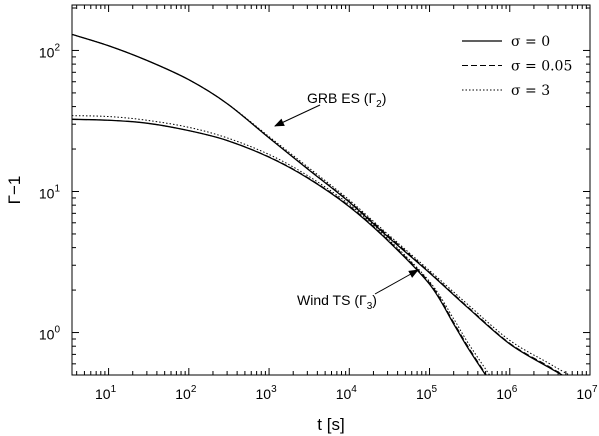 This screenshot has width=599, height=436. What do you see at coordinates (346, 100) in the screenshot?
I see `annotation-label: GRB ES (Γ2)` at bounding box center [346, 100].